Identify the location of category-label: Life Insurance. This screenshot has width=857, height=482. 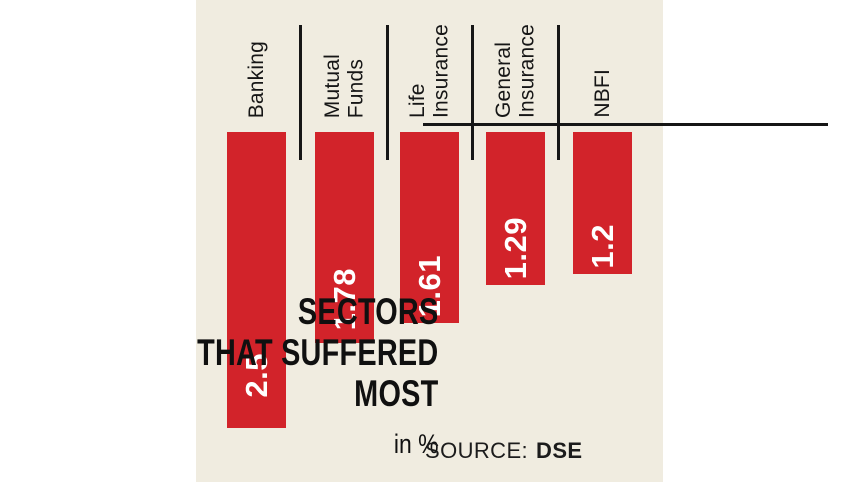
(429, 70).